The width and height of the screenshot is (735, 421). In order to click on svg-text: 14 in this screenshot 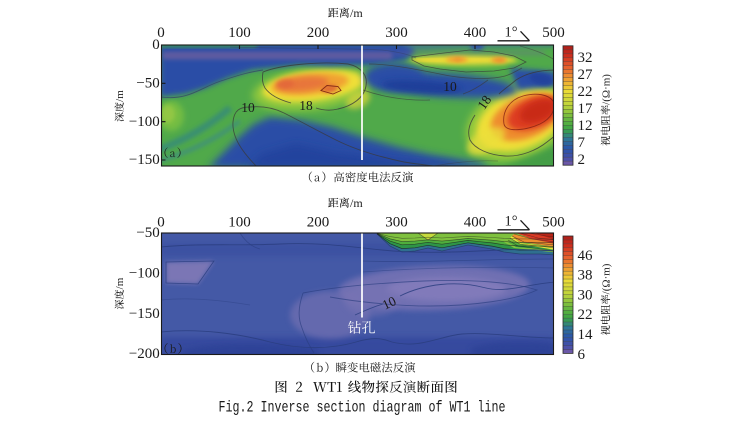, I will do `click(586, 335)`.